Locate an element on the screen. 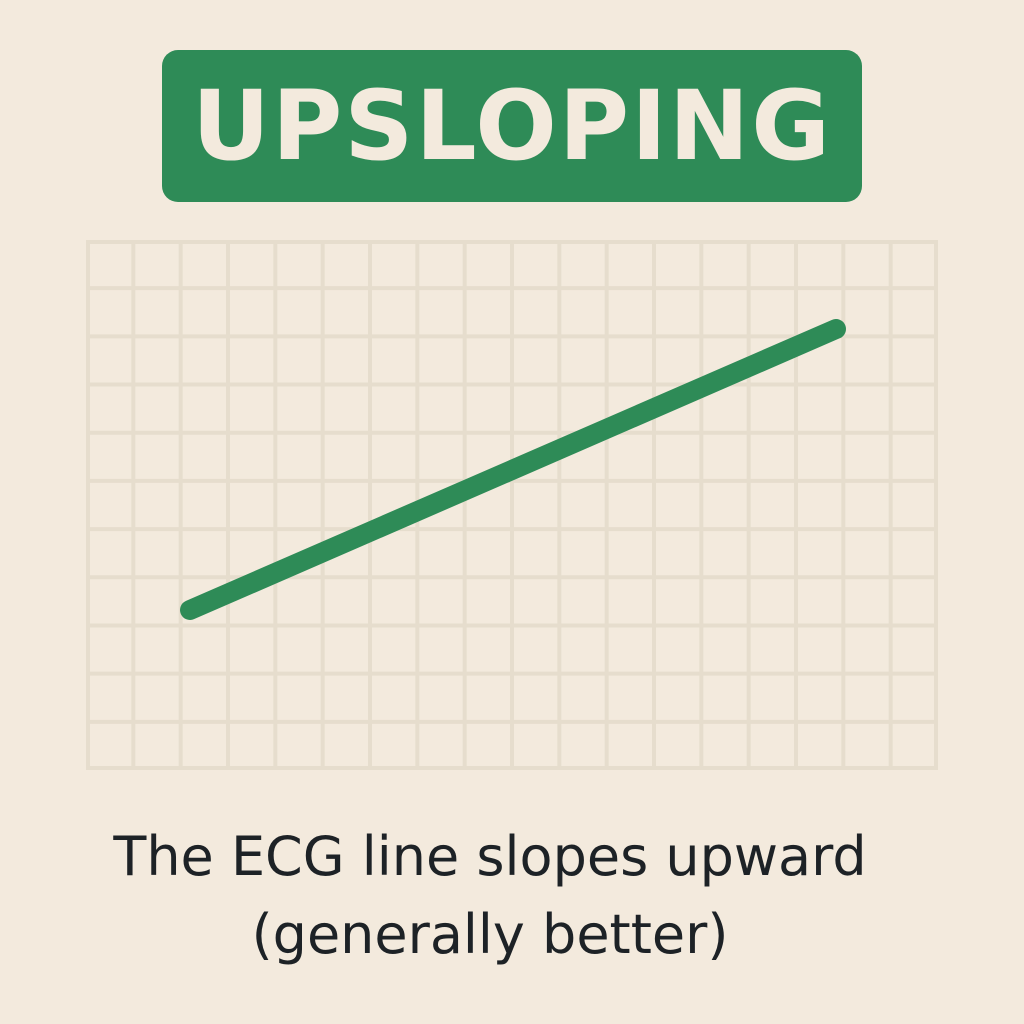 The width and height of the screenshot is (1024, 1024). title-badge: UPSLOPING is located at coordinates (512, 126).